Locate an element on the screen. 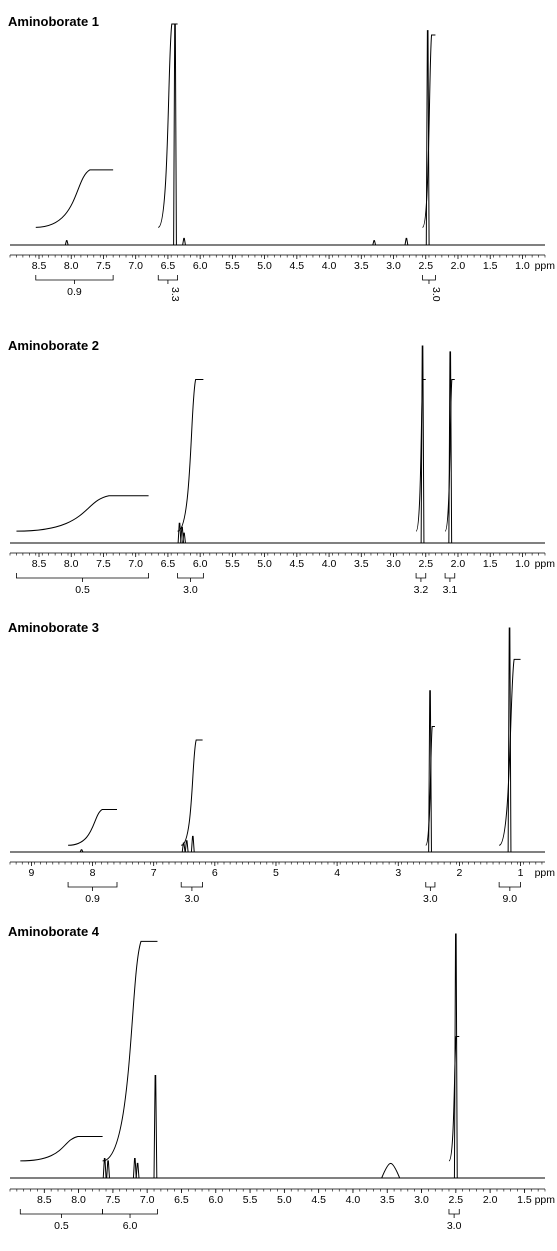 The image size is (557, 1251). x-tick-label: 6 is located at coordinates (215, 873).